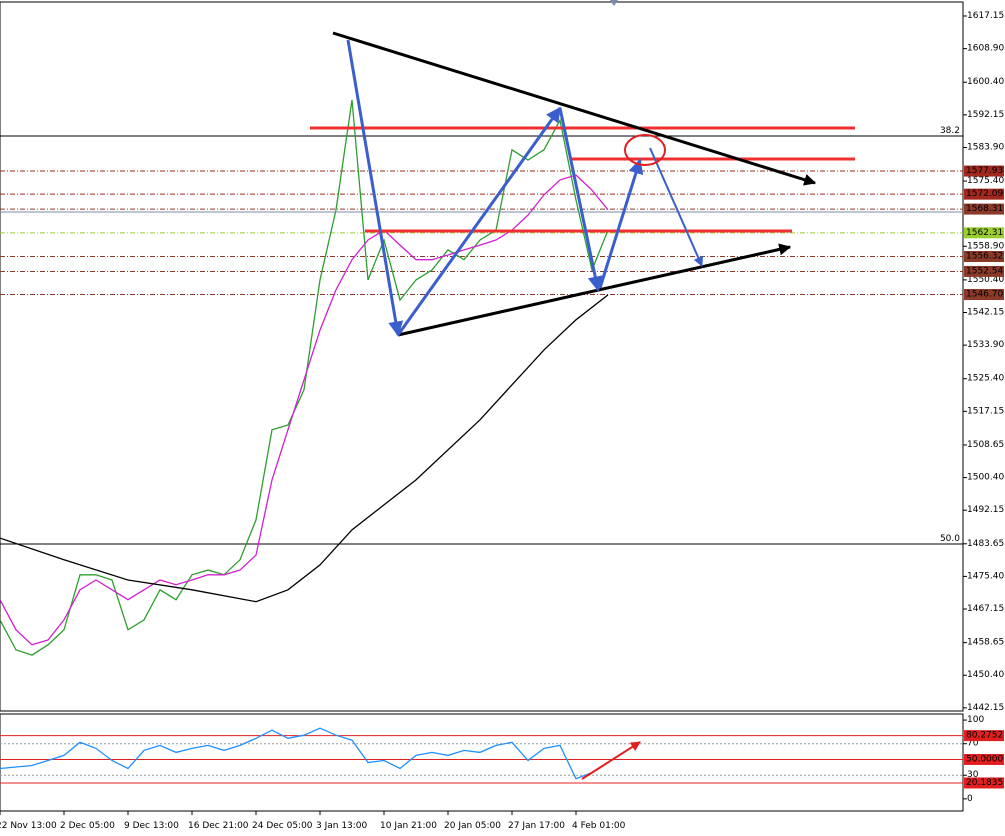 The image size is (1005, 836). I want to click on y-tick-label: 1608.90, so click(985, 49).